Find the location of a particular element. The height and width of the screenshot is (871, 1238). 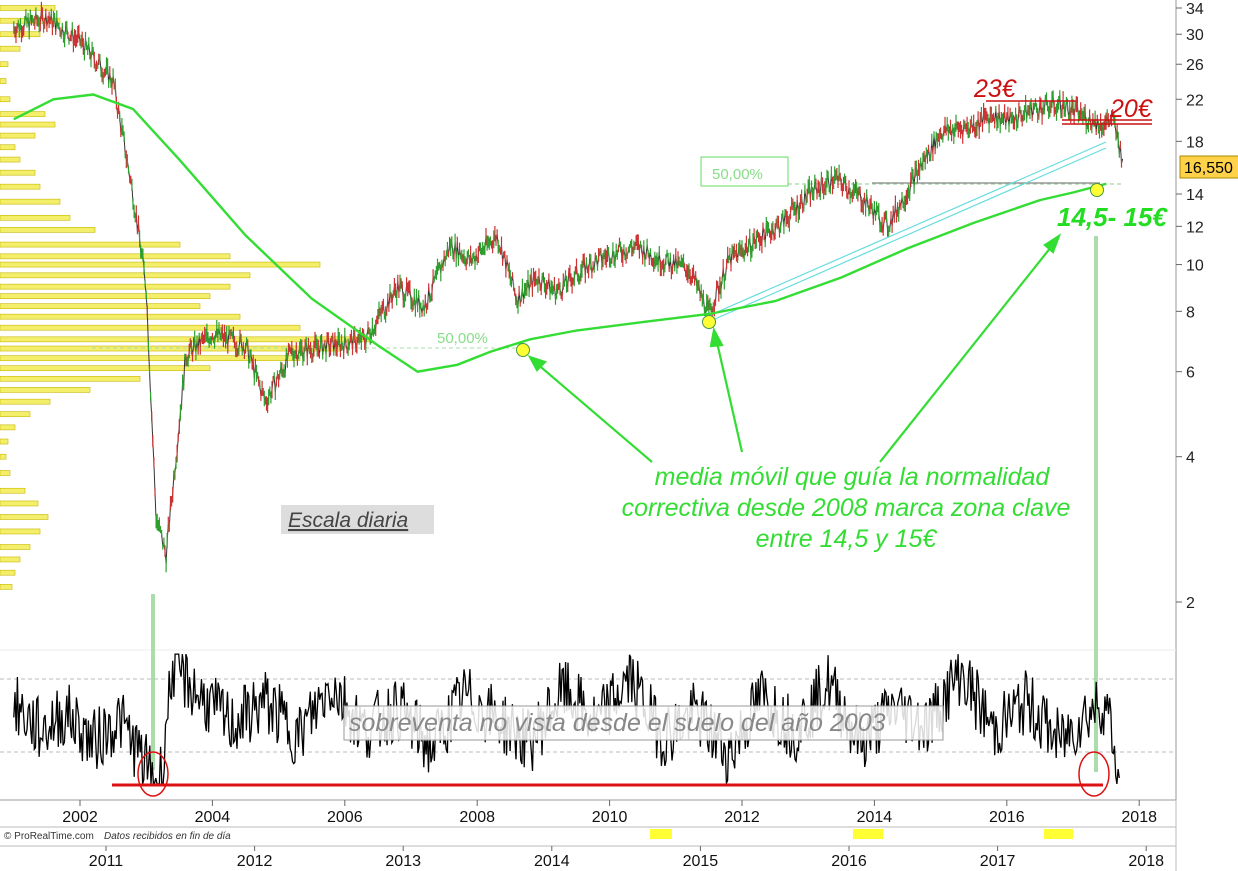

ytick-label: 2 is located at coordinates (1190, 603).